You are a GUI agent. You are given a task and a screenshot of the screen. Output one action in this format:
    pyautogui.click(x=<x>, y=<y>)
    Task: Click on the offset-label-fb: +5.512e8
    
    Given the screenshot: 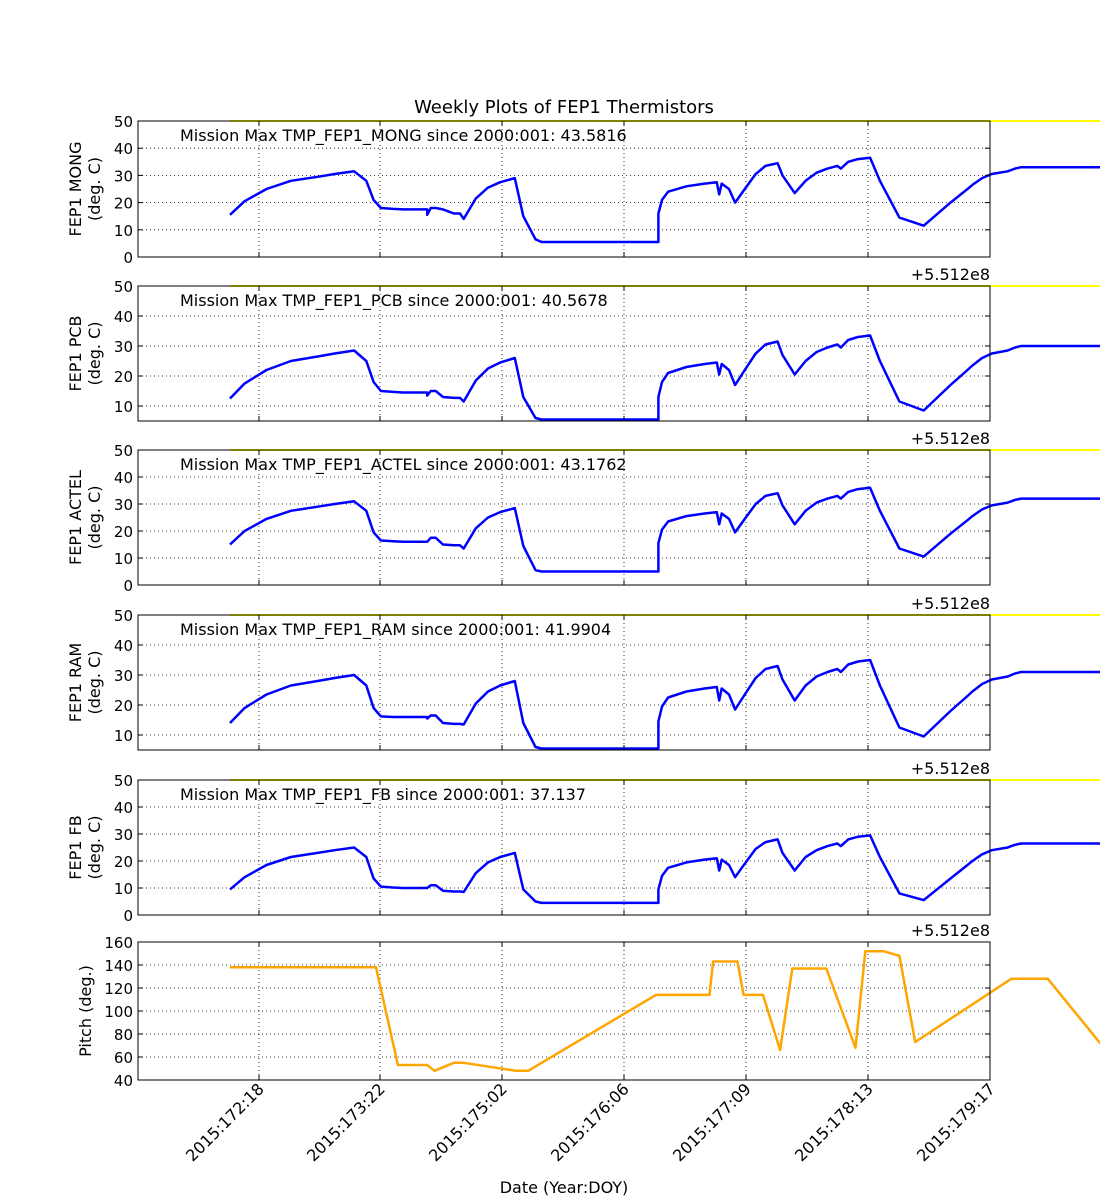 What is the action you would take?
    pyautogui.click(x=950, y=768)
    